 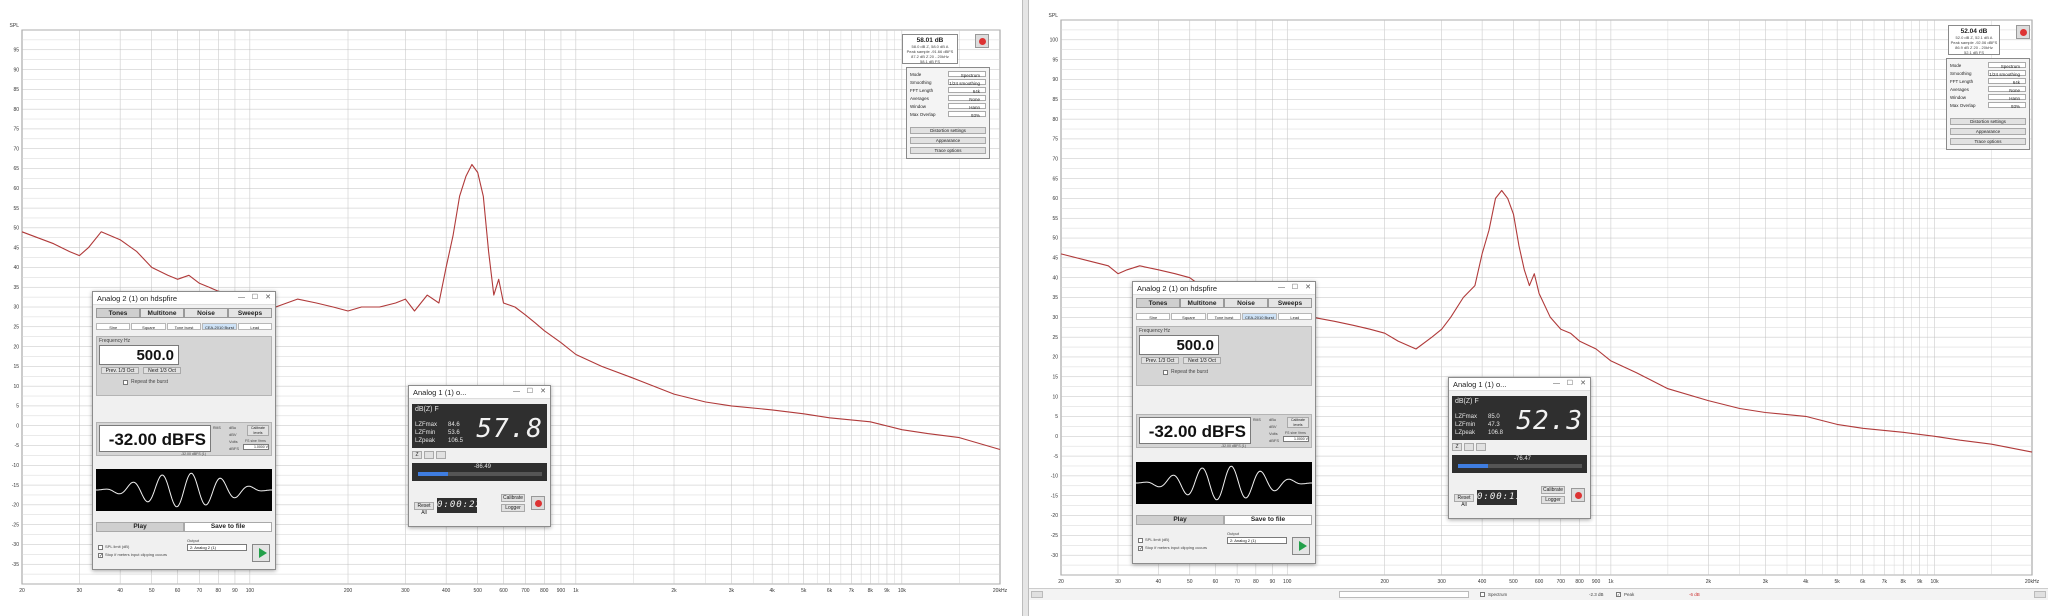 What do you see at coordinates (1482, 594) in the screenshot?
I see `spectrum-checkbox` at bounding box center [1482, 594].